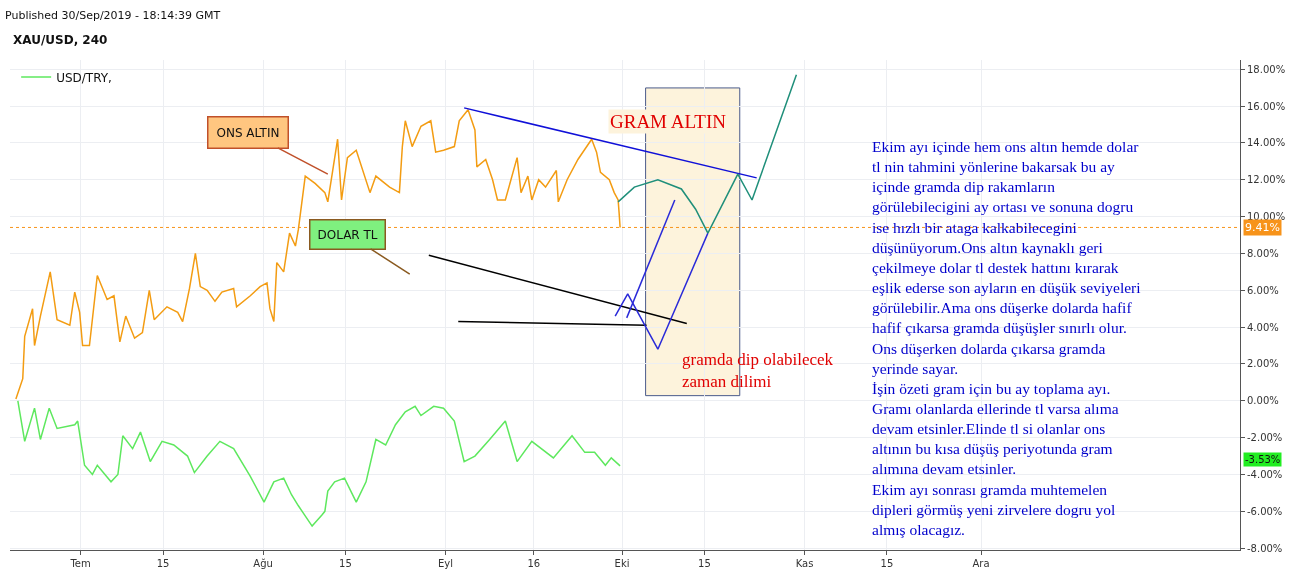  I want to click on band-label: gramda dip olabilecek zaman dilimi, so click(758, 371).